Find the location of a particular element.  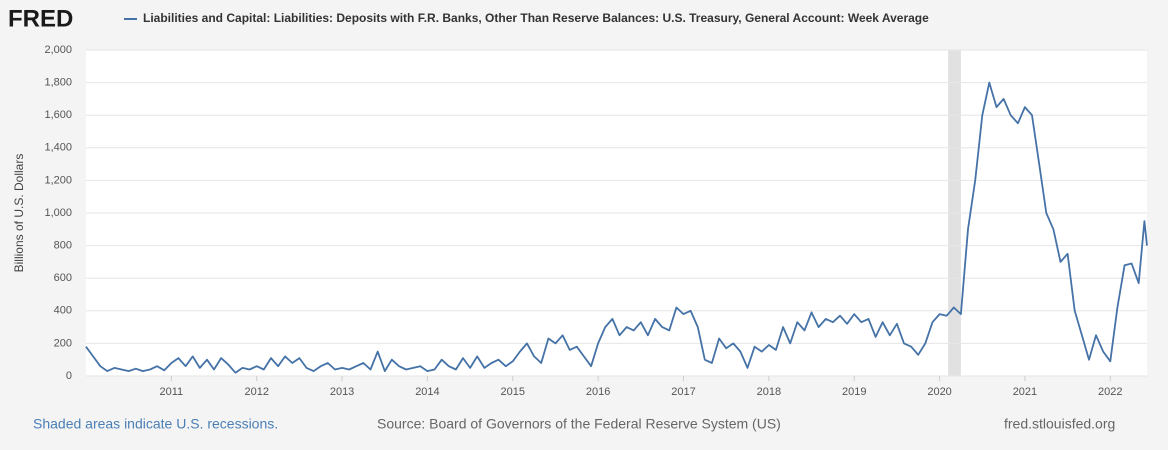

y-tick-label: 800 is located at coordinates (63, 246).